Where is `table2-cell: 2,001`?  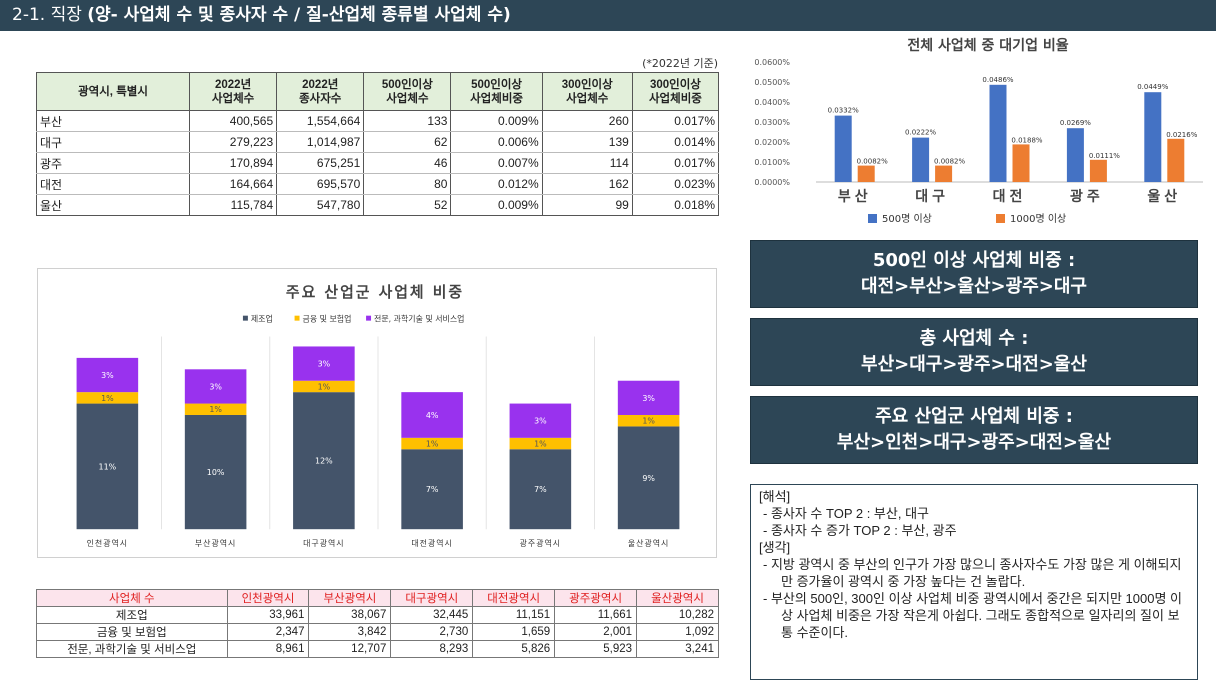
table2-cell: 2,001 is located at coordinates (596, 632).